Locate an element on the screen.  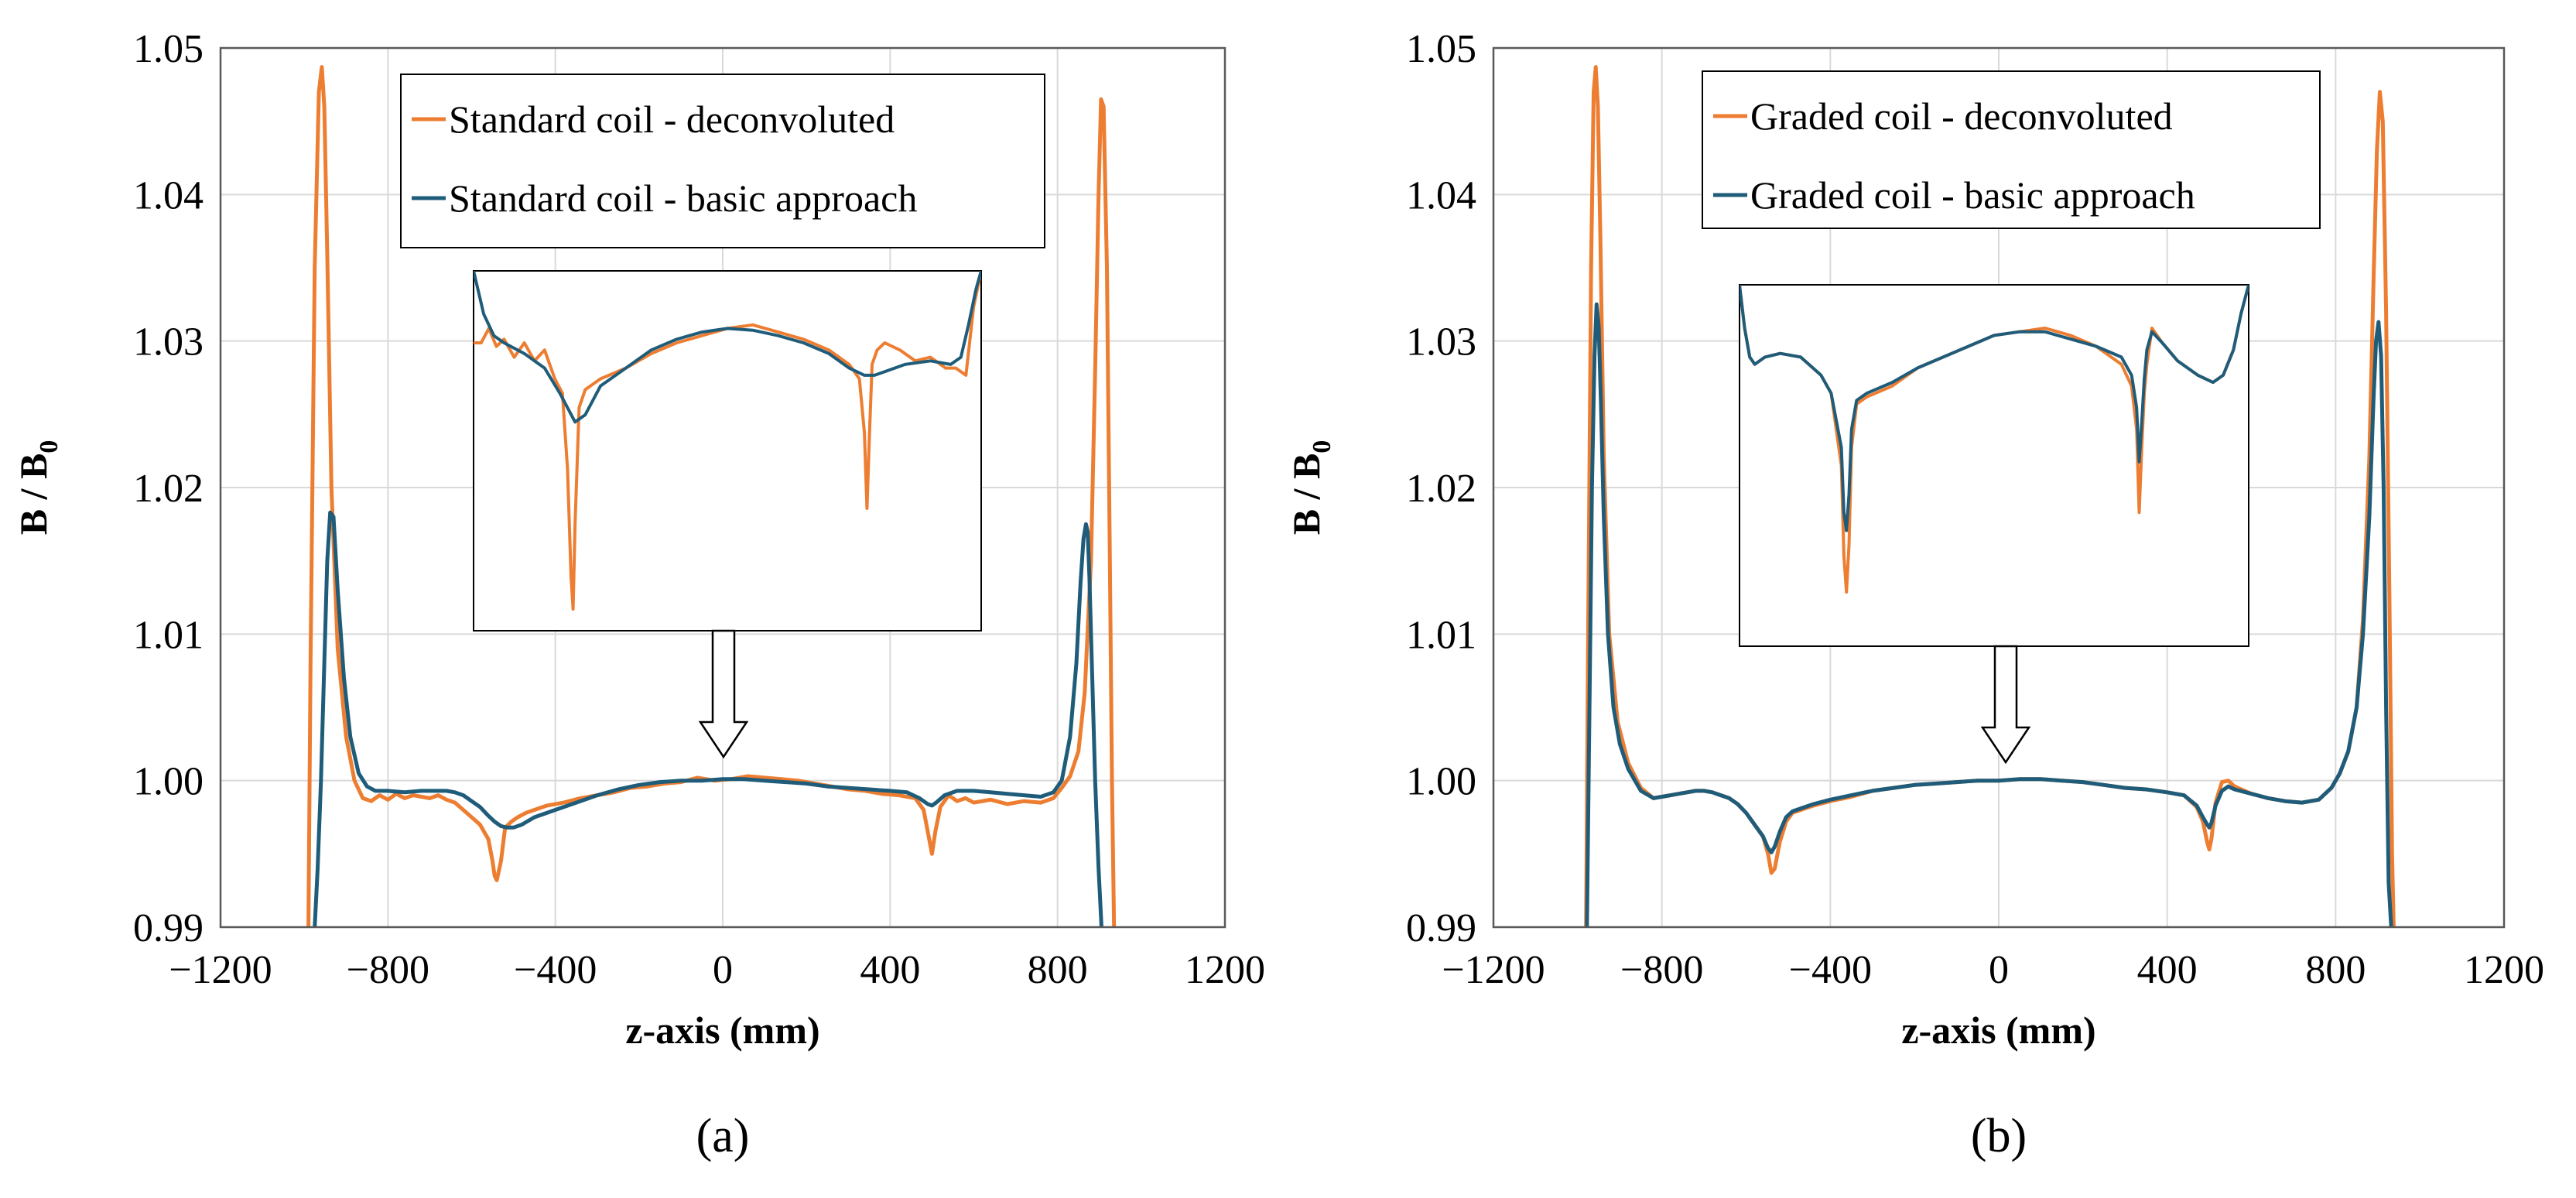
legend-label-basic-approach: Graded coil - basic approach is located at coordinates (1973, 195).